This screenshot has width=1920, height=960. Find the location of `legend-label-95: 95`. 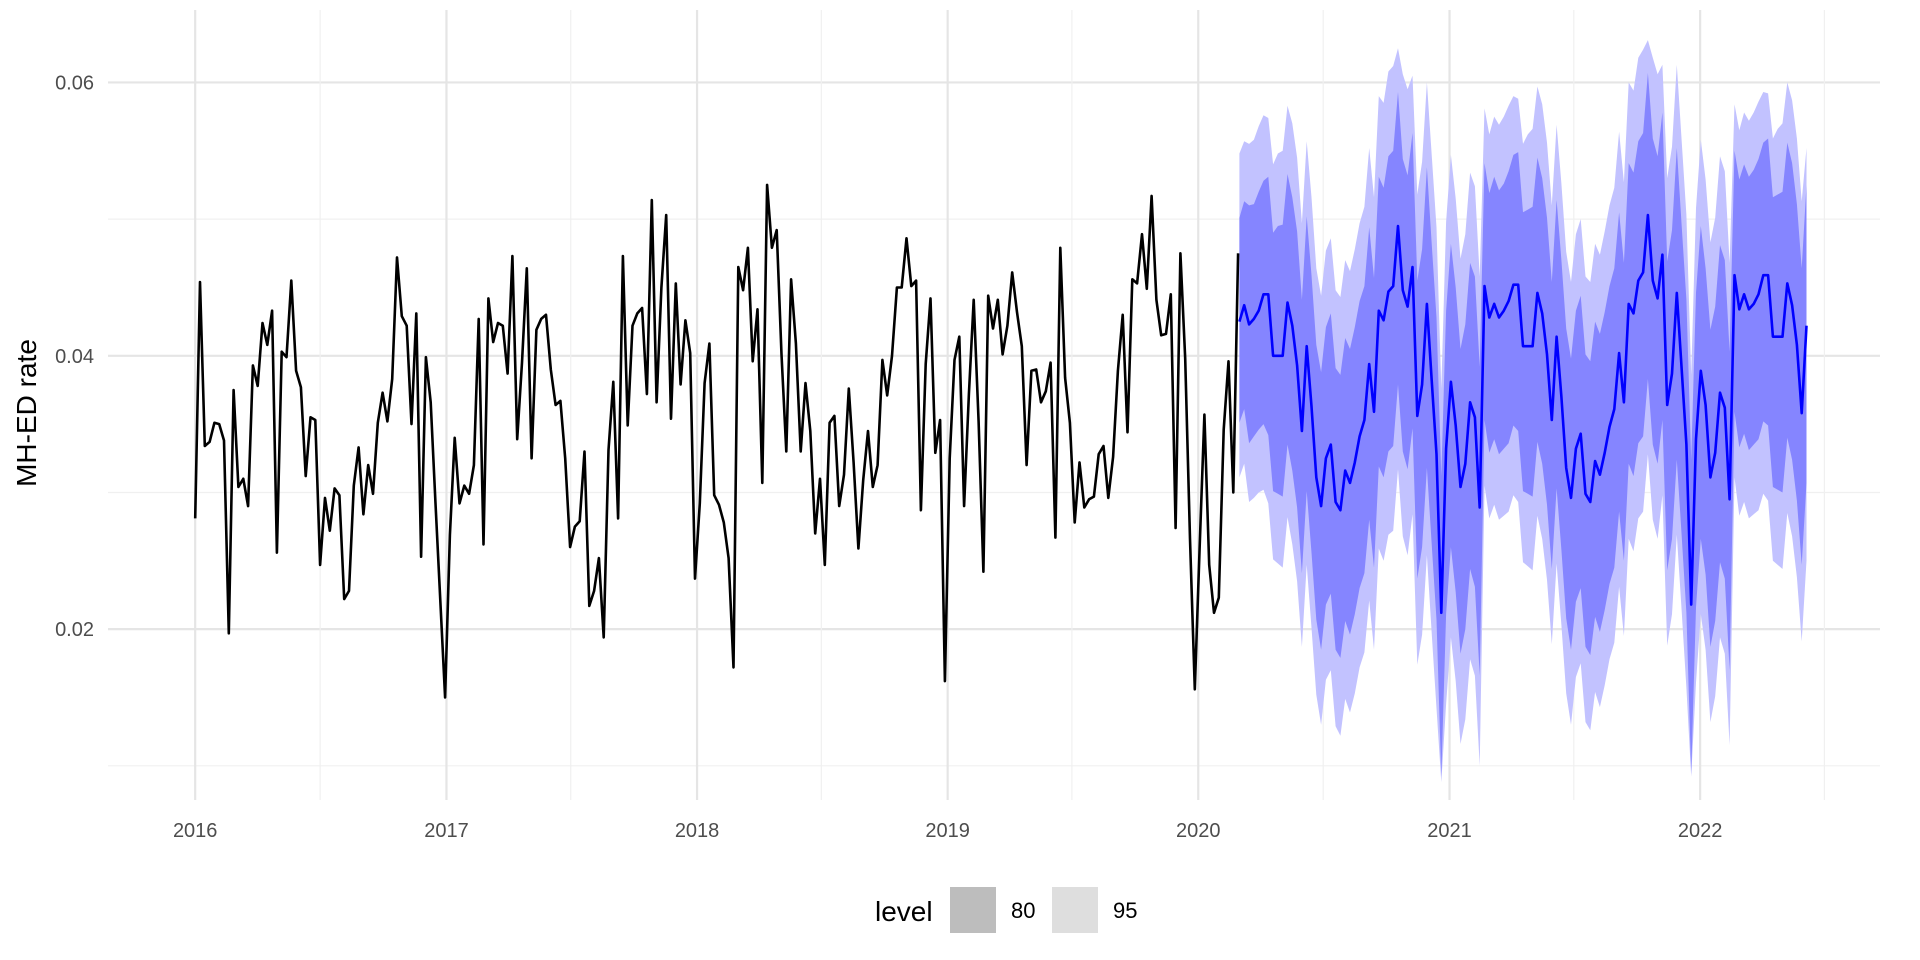

legend-label-95: 95 is located at coordinates (1125, 910).